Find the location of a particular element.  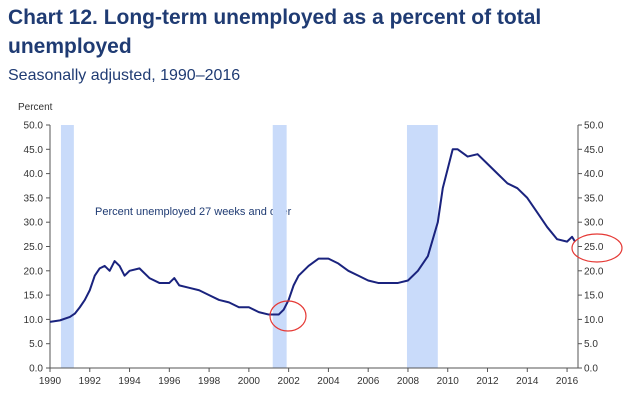

y-tick-label: 15.0 is located at coordinates (34, 296).